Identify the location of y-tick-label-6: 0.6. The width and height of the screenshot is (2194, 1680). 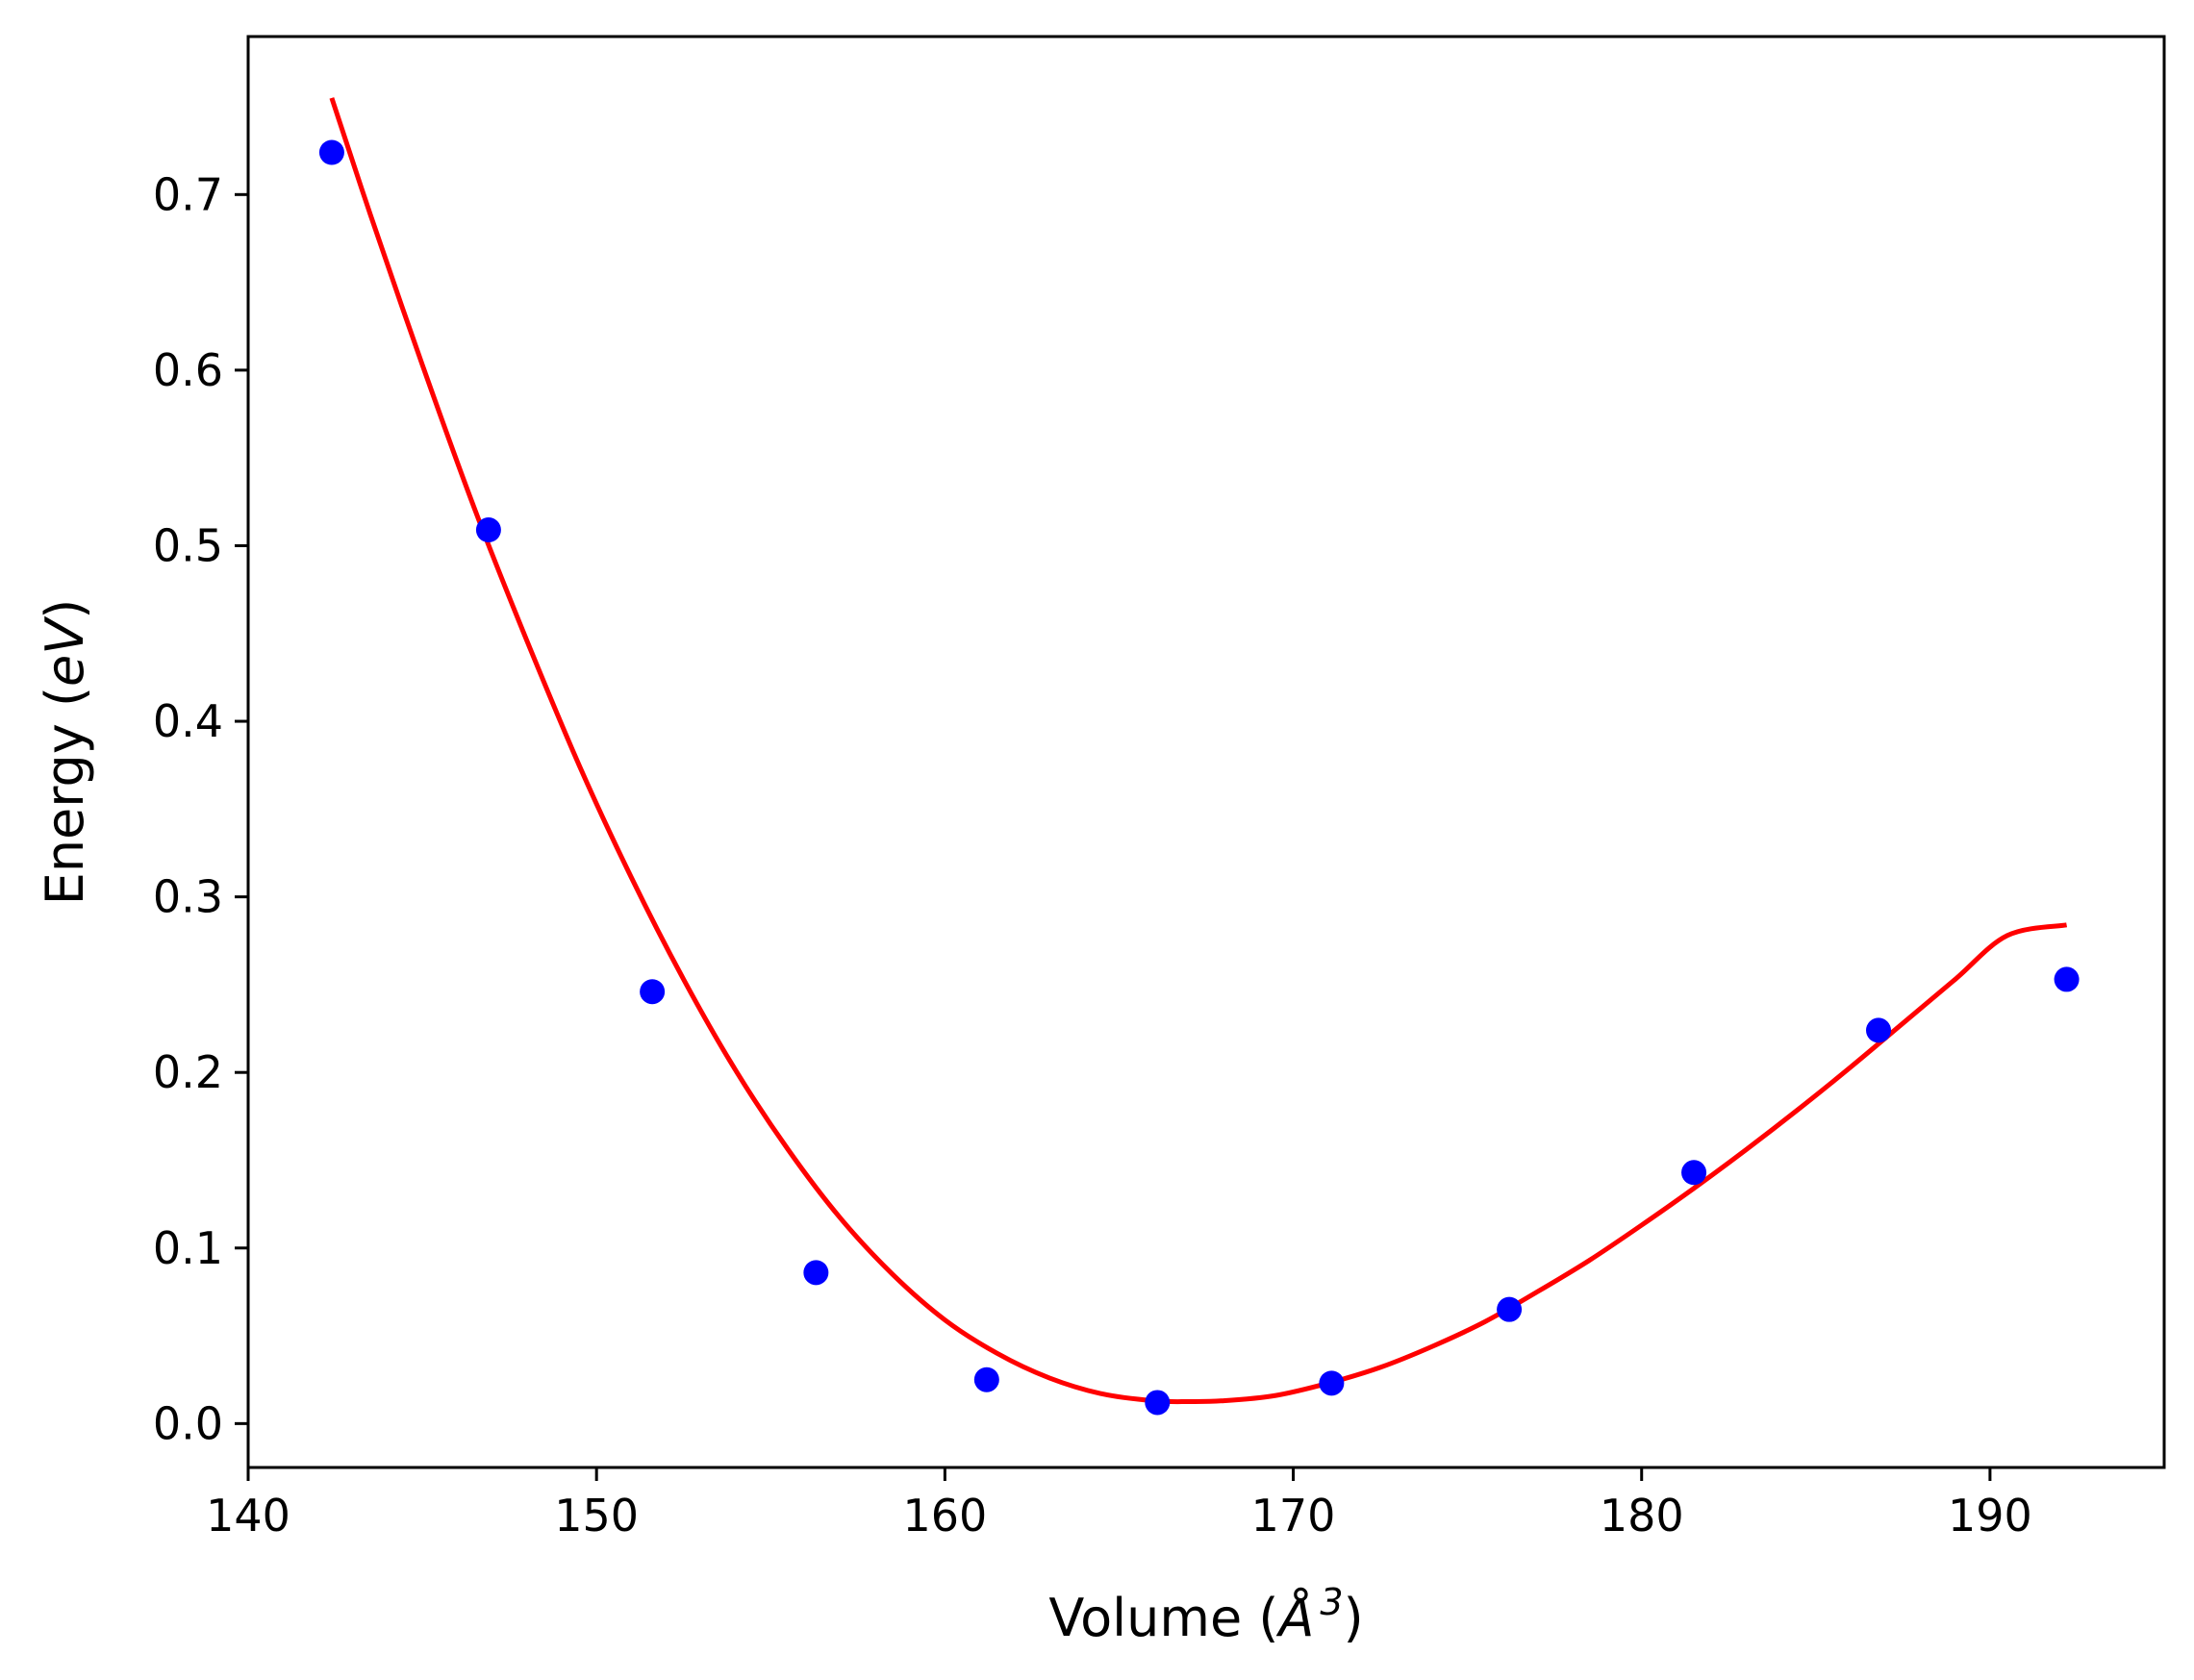
(188, 370).